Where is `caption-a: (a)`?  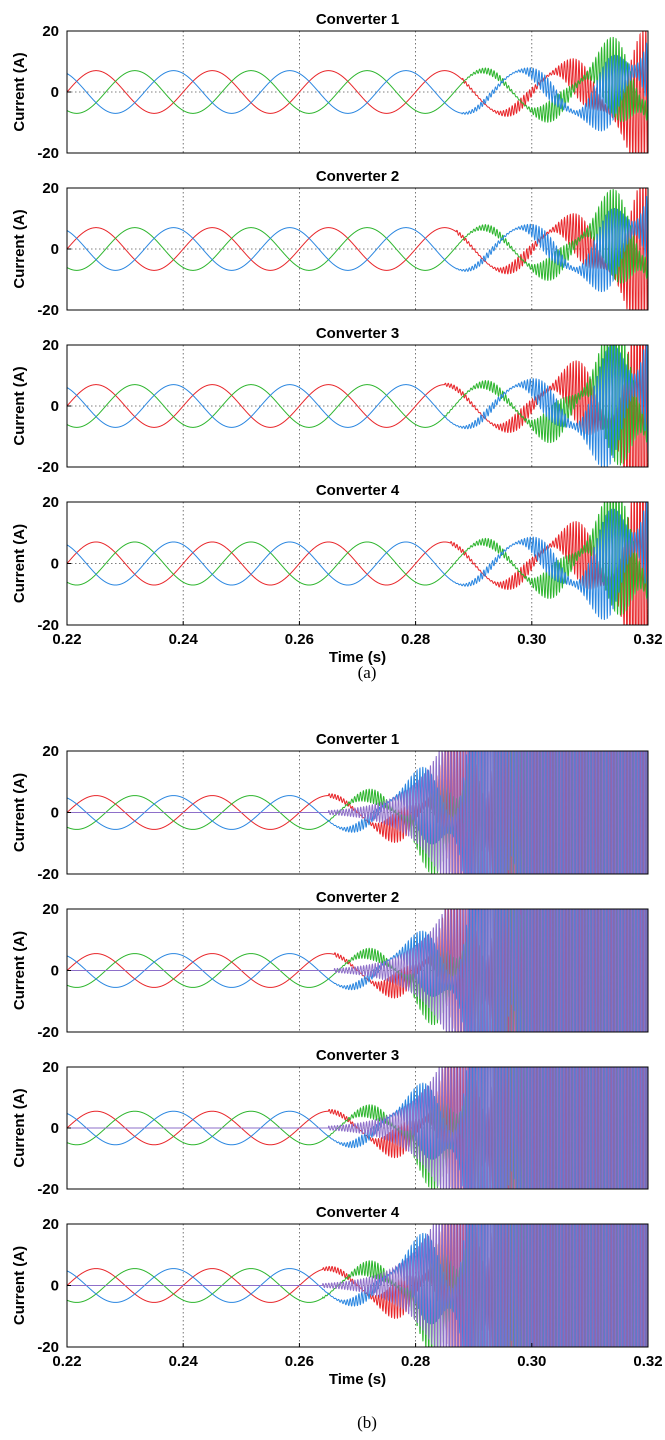 caption-a: (a) is located at coordinates (367, 672).